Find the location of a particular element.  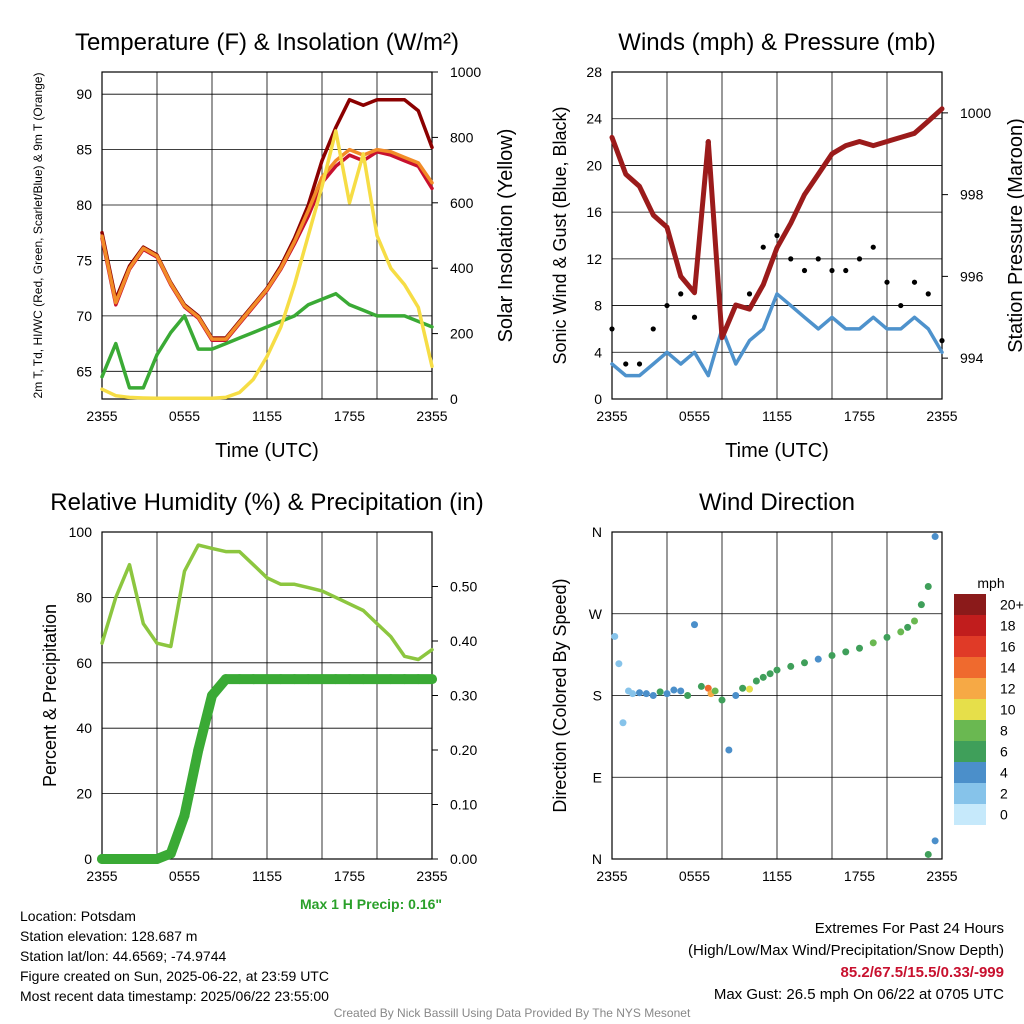

panel-3-x-tick-label: 1755 is located at coordinates (859, 876).